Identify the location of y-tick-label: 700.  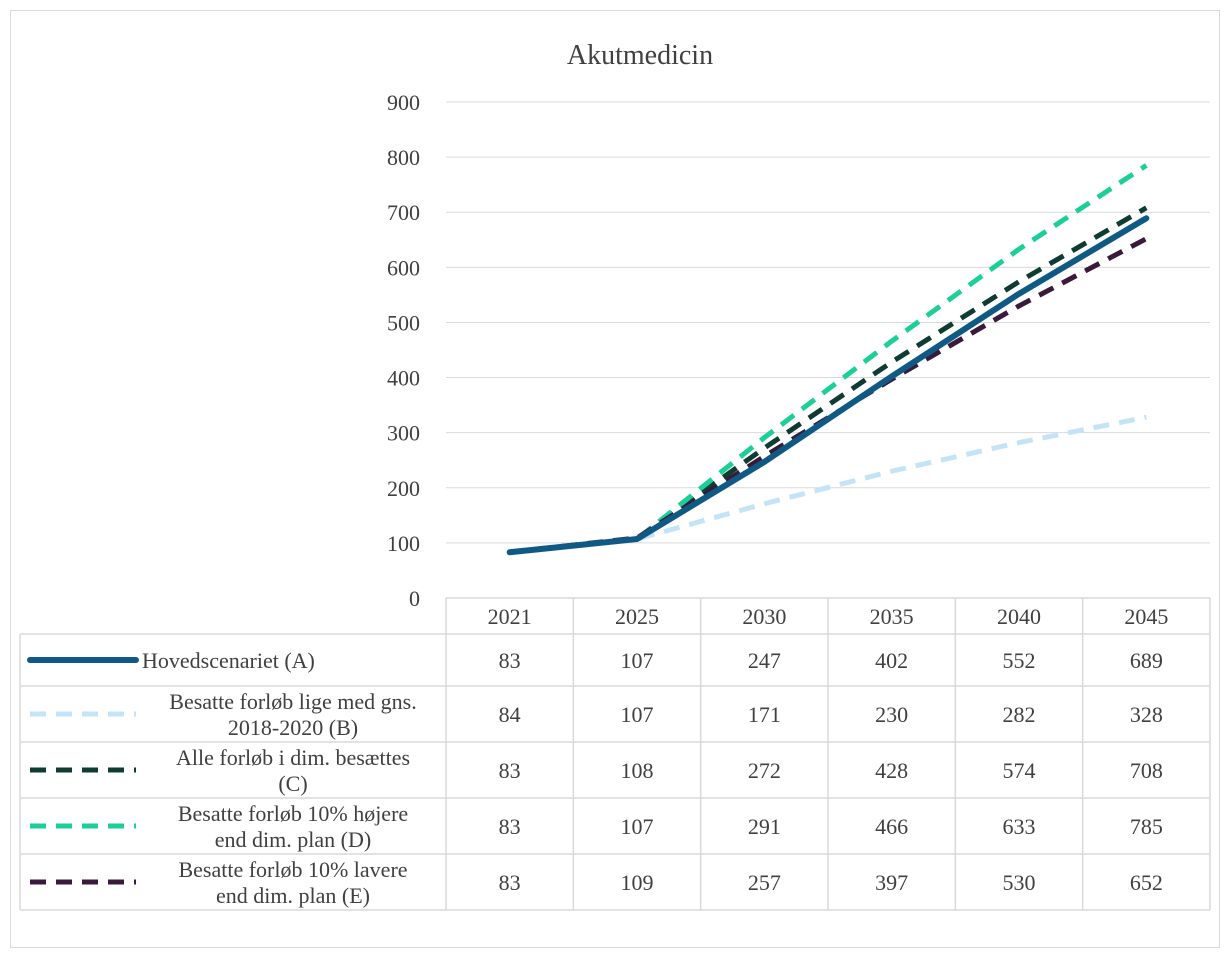
(403, 212).